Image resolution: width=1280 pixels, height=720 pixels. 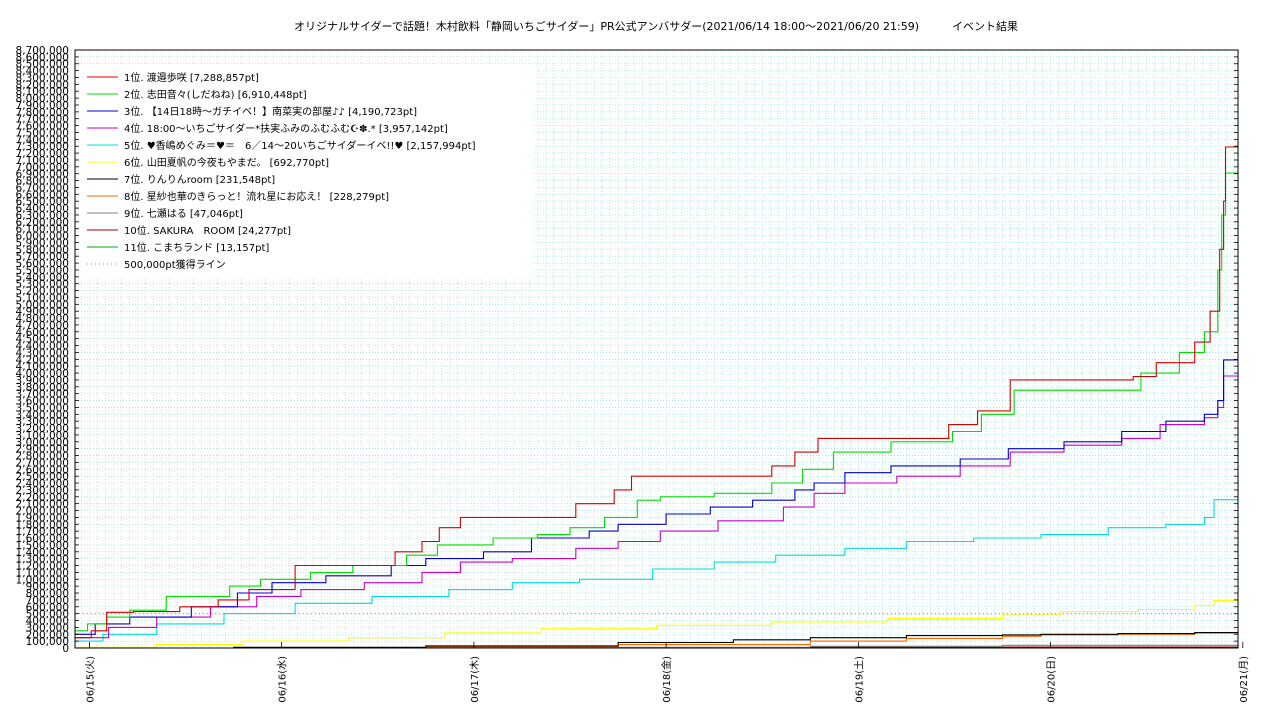 I want to click on x-tick-label: 06/16(水), so click(x=283, y=679).